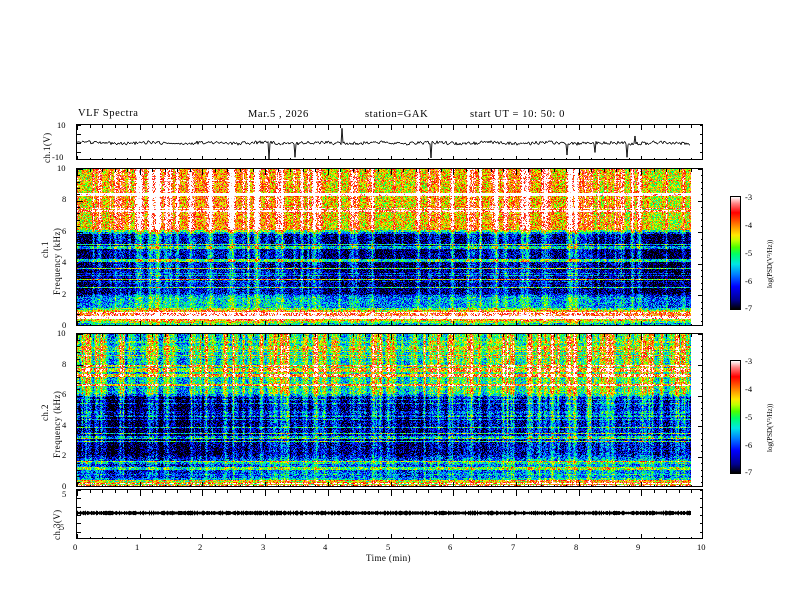  I want to click on ch1-spec-ytick-4: 4, so click(64, 262).